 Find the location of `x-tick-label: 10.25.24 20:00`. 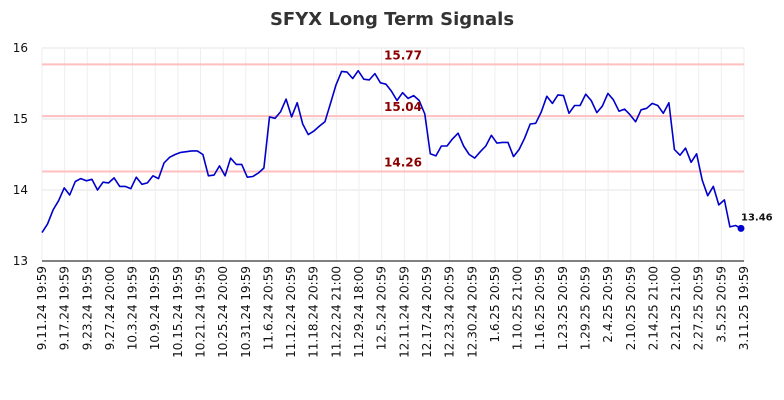

x-tick-label: 10.25.24 20:00 is located at coordinates (223, 312).